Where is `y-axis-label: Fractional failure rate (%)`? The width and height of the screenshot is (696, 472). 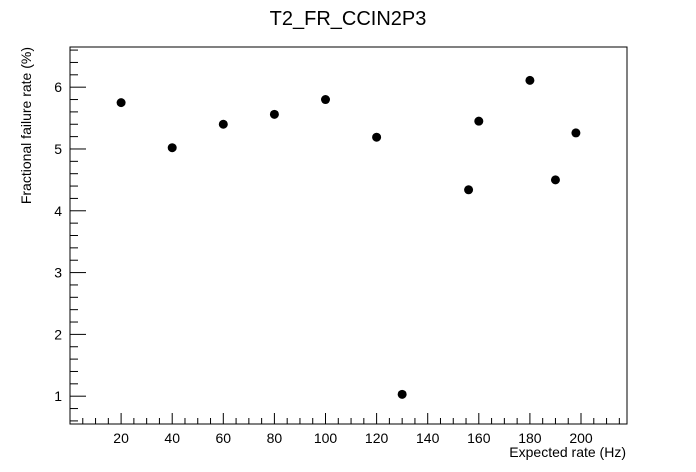 y-axis-label: Fractional failure rate (%) is located at coordinates (26, 125).